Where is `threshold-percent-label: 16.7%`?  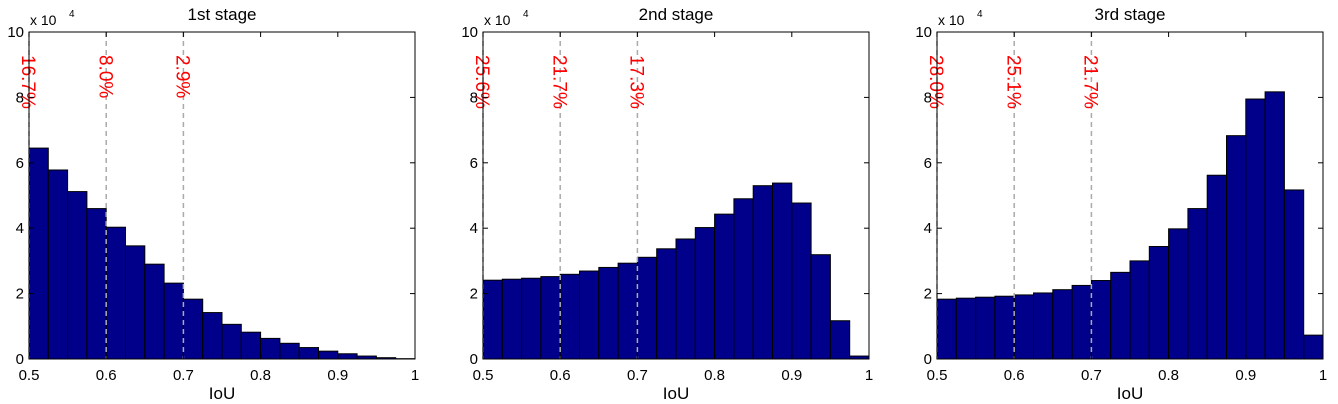 threshold-percent-label: 16.7% is located at coordinates (27, 82).